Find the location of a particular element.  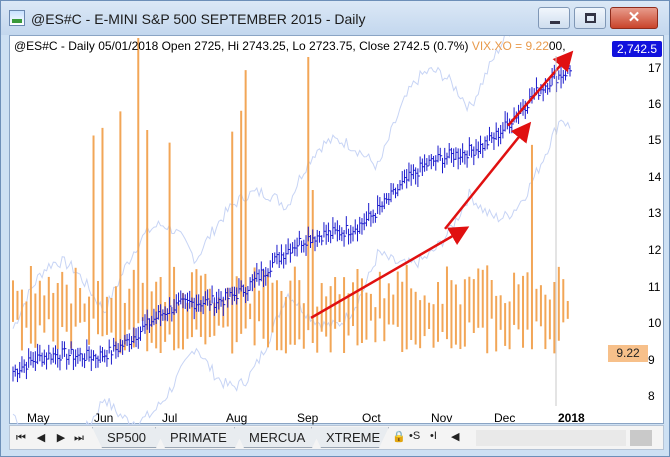

y-tick-label: 12 is located at coordinates (655, 250).